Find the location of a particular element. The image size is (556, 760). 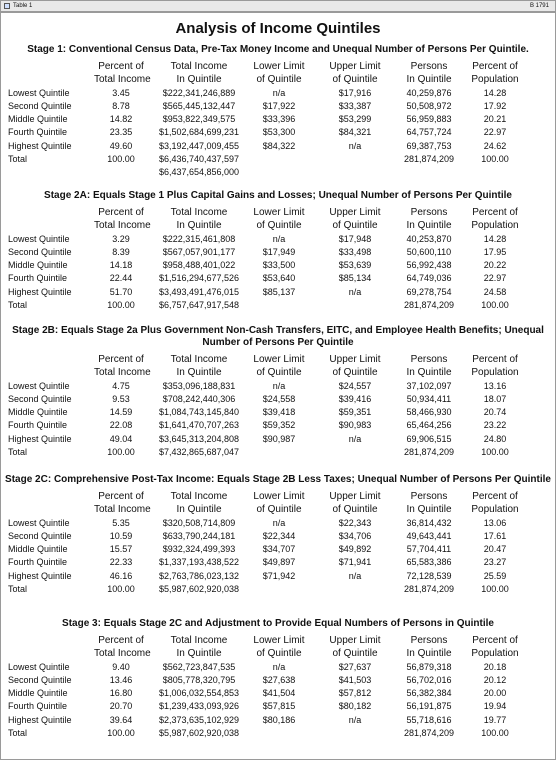

window-titlebar: Table 1 B 1791 is located at coordinates (278, 6).